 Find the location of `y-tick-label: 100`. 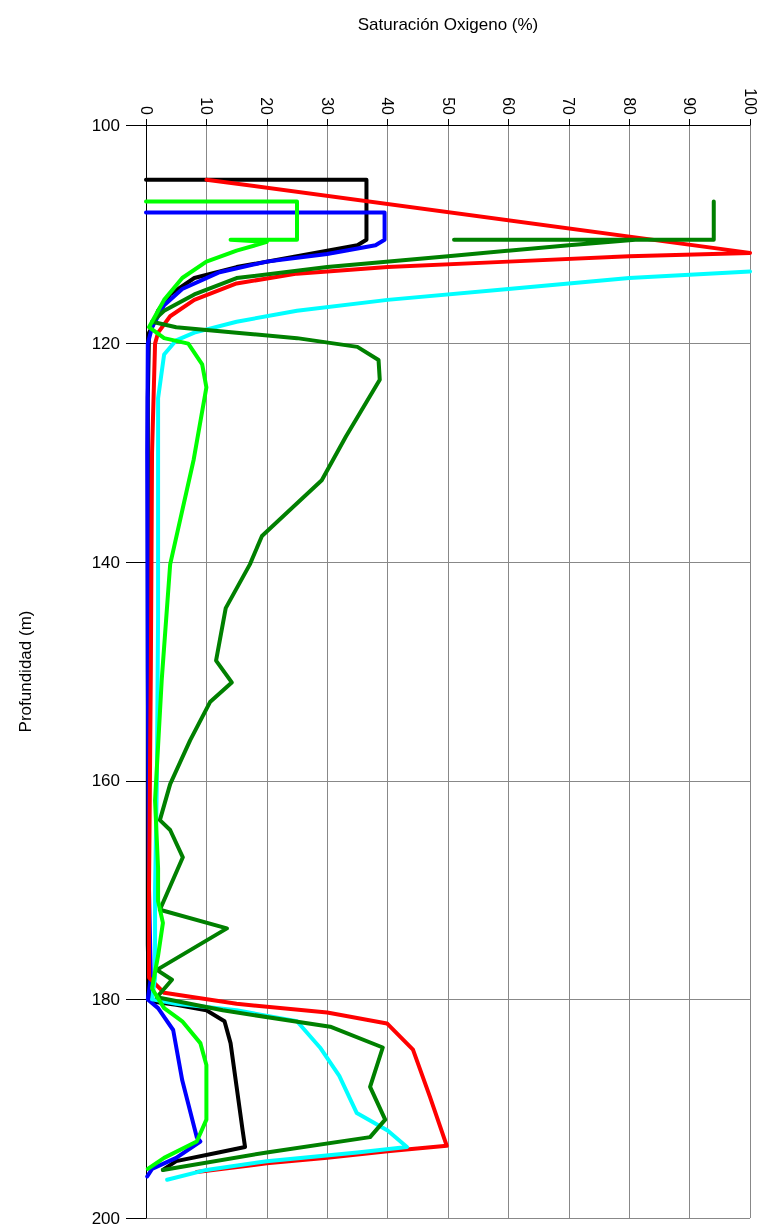

y-tick-label: 100 is located at coordinates (105, 125).